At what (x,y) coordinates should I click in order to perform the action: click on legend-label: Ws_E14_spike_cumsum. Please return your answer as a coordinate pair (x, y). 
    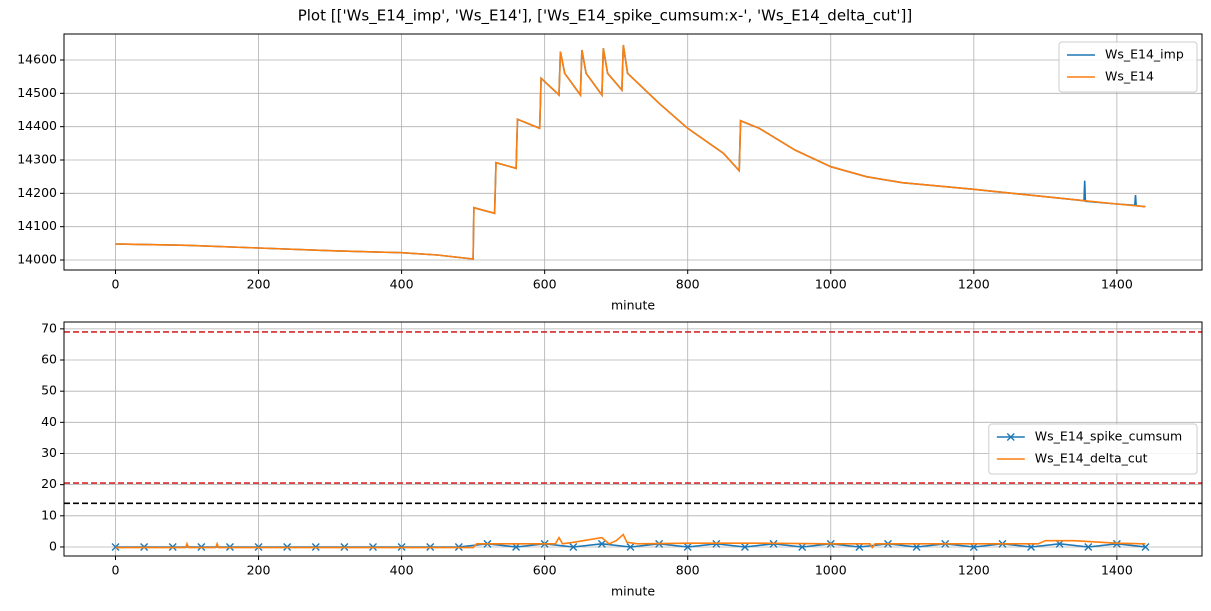
    Looking at the image, I should click on (1108, 436).